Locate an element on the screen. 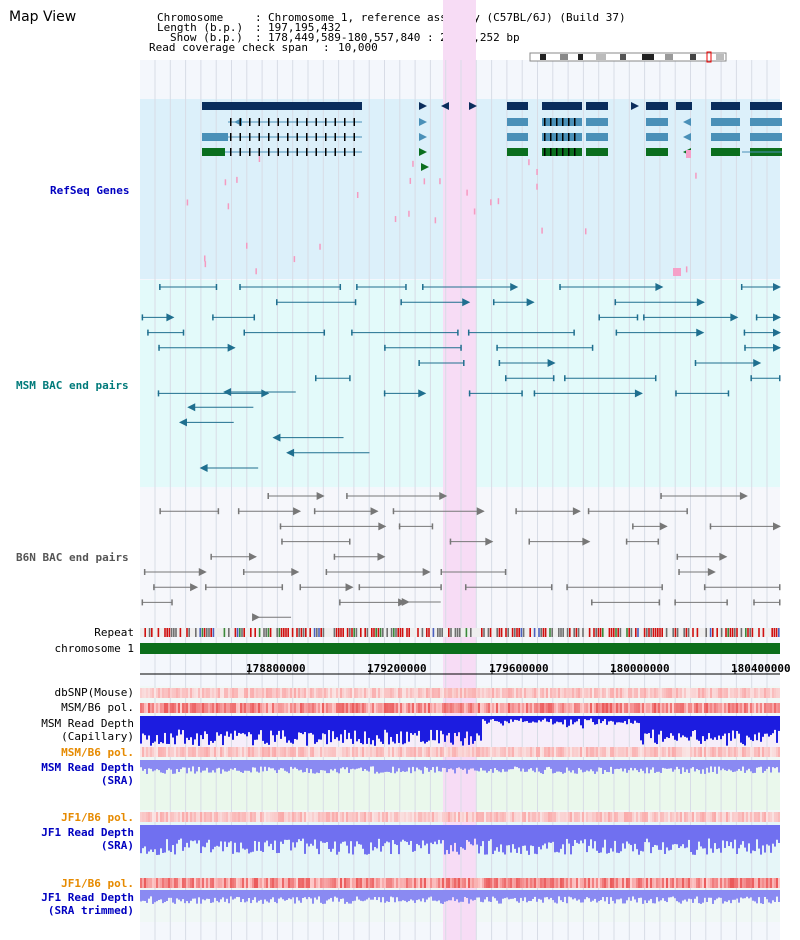  coverage-value: 10,000 is located at coordinates (358, 47).